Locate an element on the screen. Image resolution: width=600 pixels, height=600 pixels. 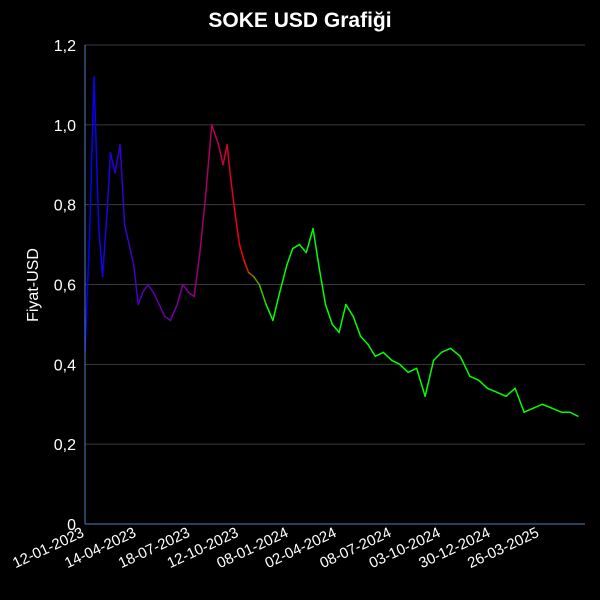
y-tick-label: 1,0 is located at coordinates (65, 126).